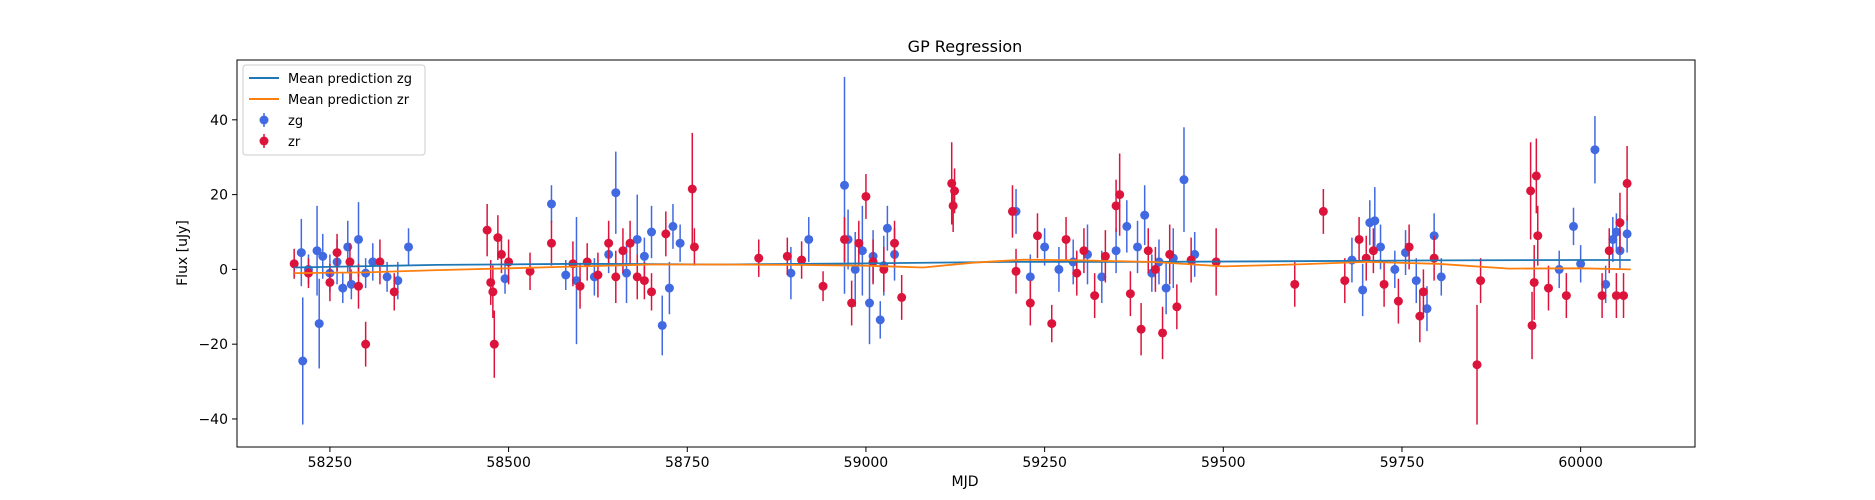  What do you see at coordinates (866, 463) in the screenshot?
I see `x-tick-label: 59000` at bounding box center [866, 463].